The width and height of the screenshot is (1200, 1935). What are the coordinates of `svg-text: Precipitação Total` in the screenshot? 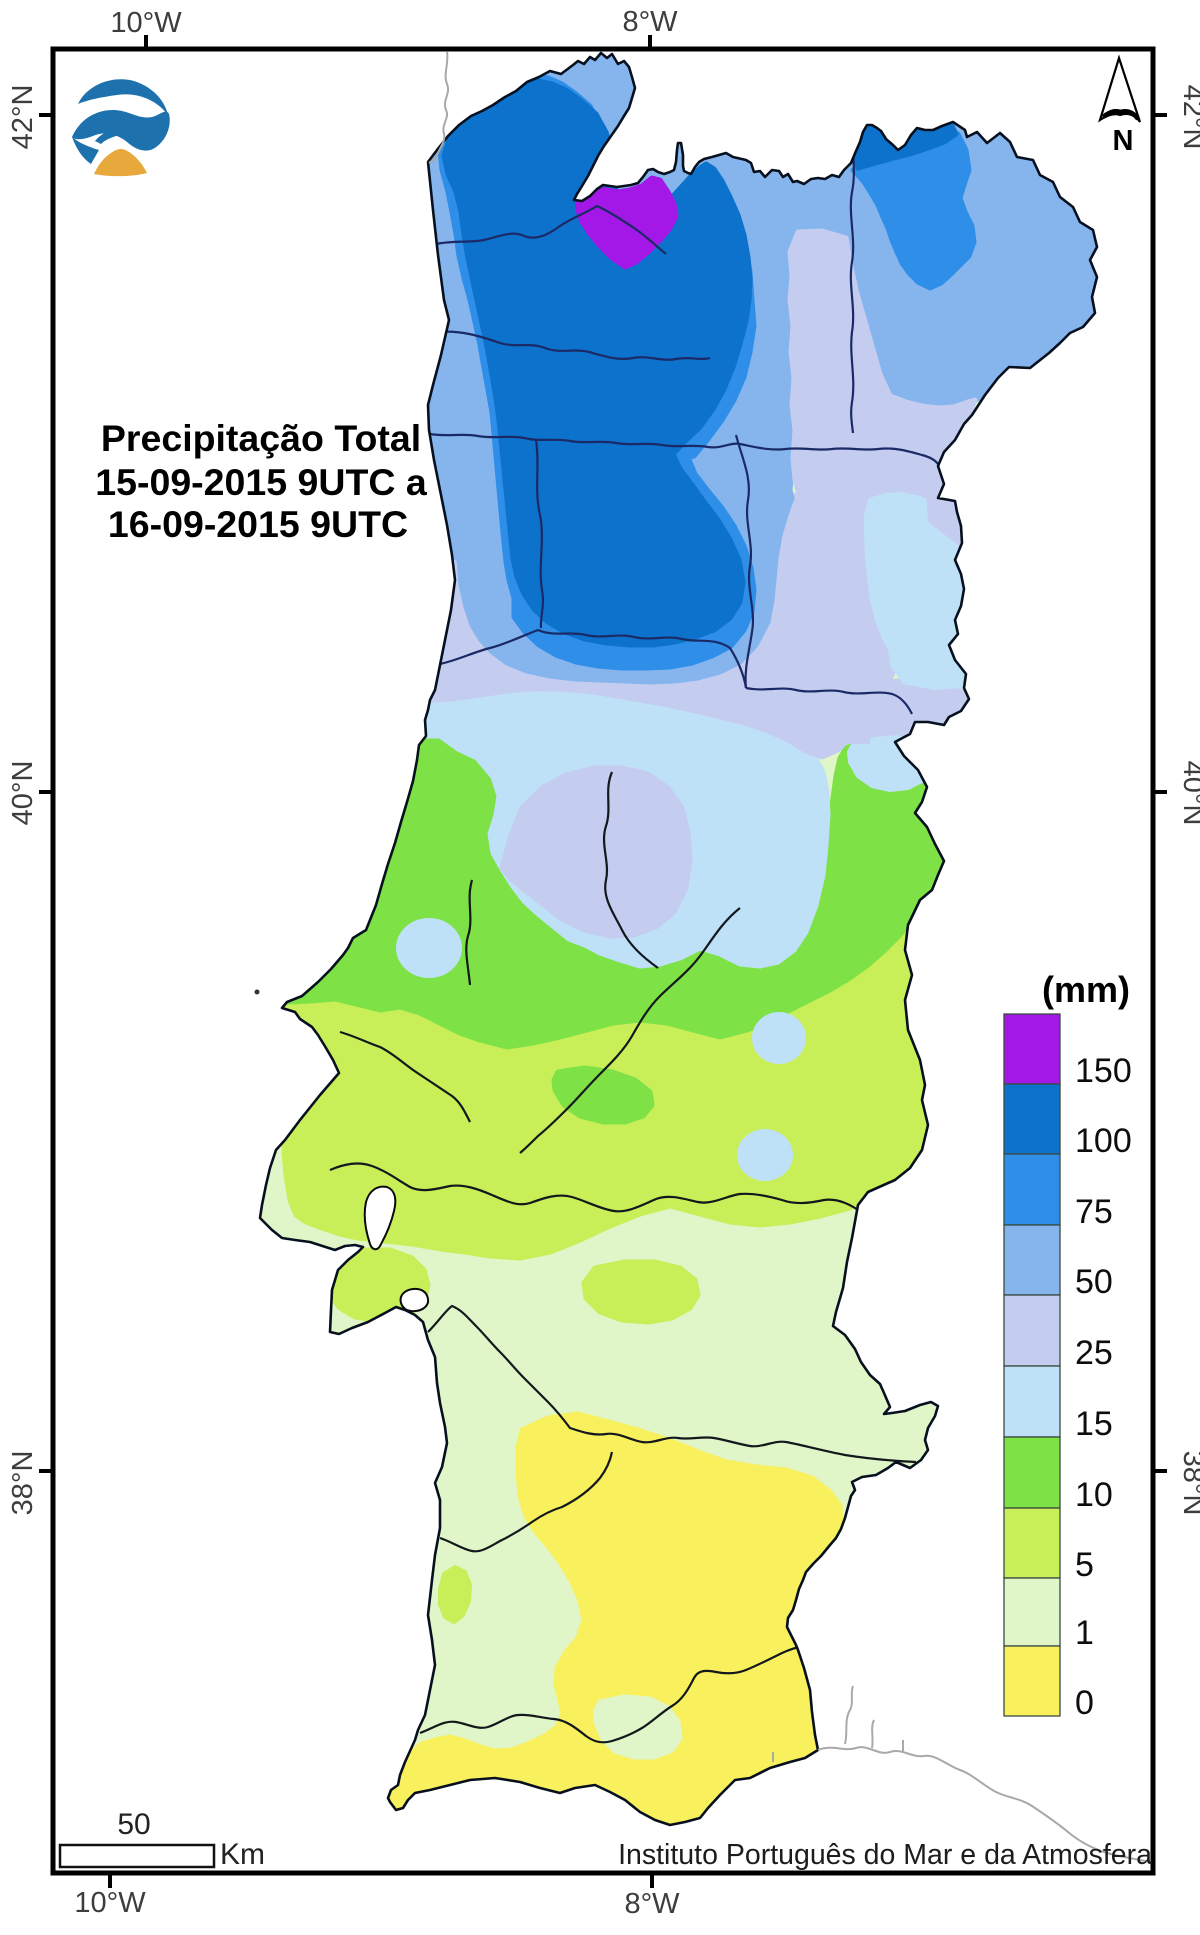 It's located at (261, 438).